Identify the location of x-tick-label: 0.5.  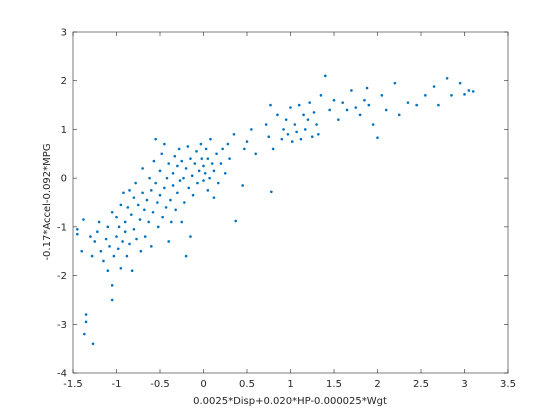
(247, 384).